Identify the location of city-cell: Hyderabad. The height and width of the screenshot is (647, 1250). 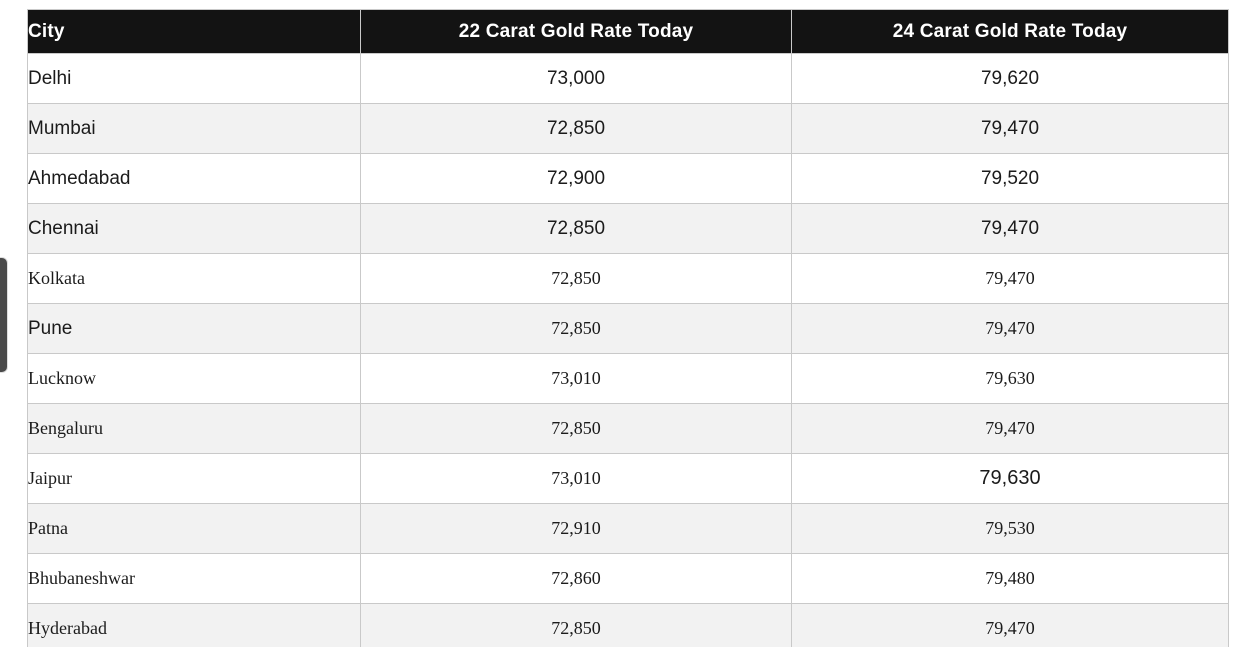
(194, 625).